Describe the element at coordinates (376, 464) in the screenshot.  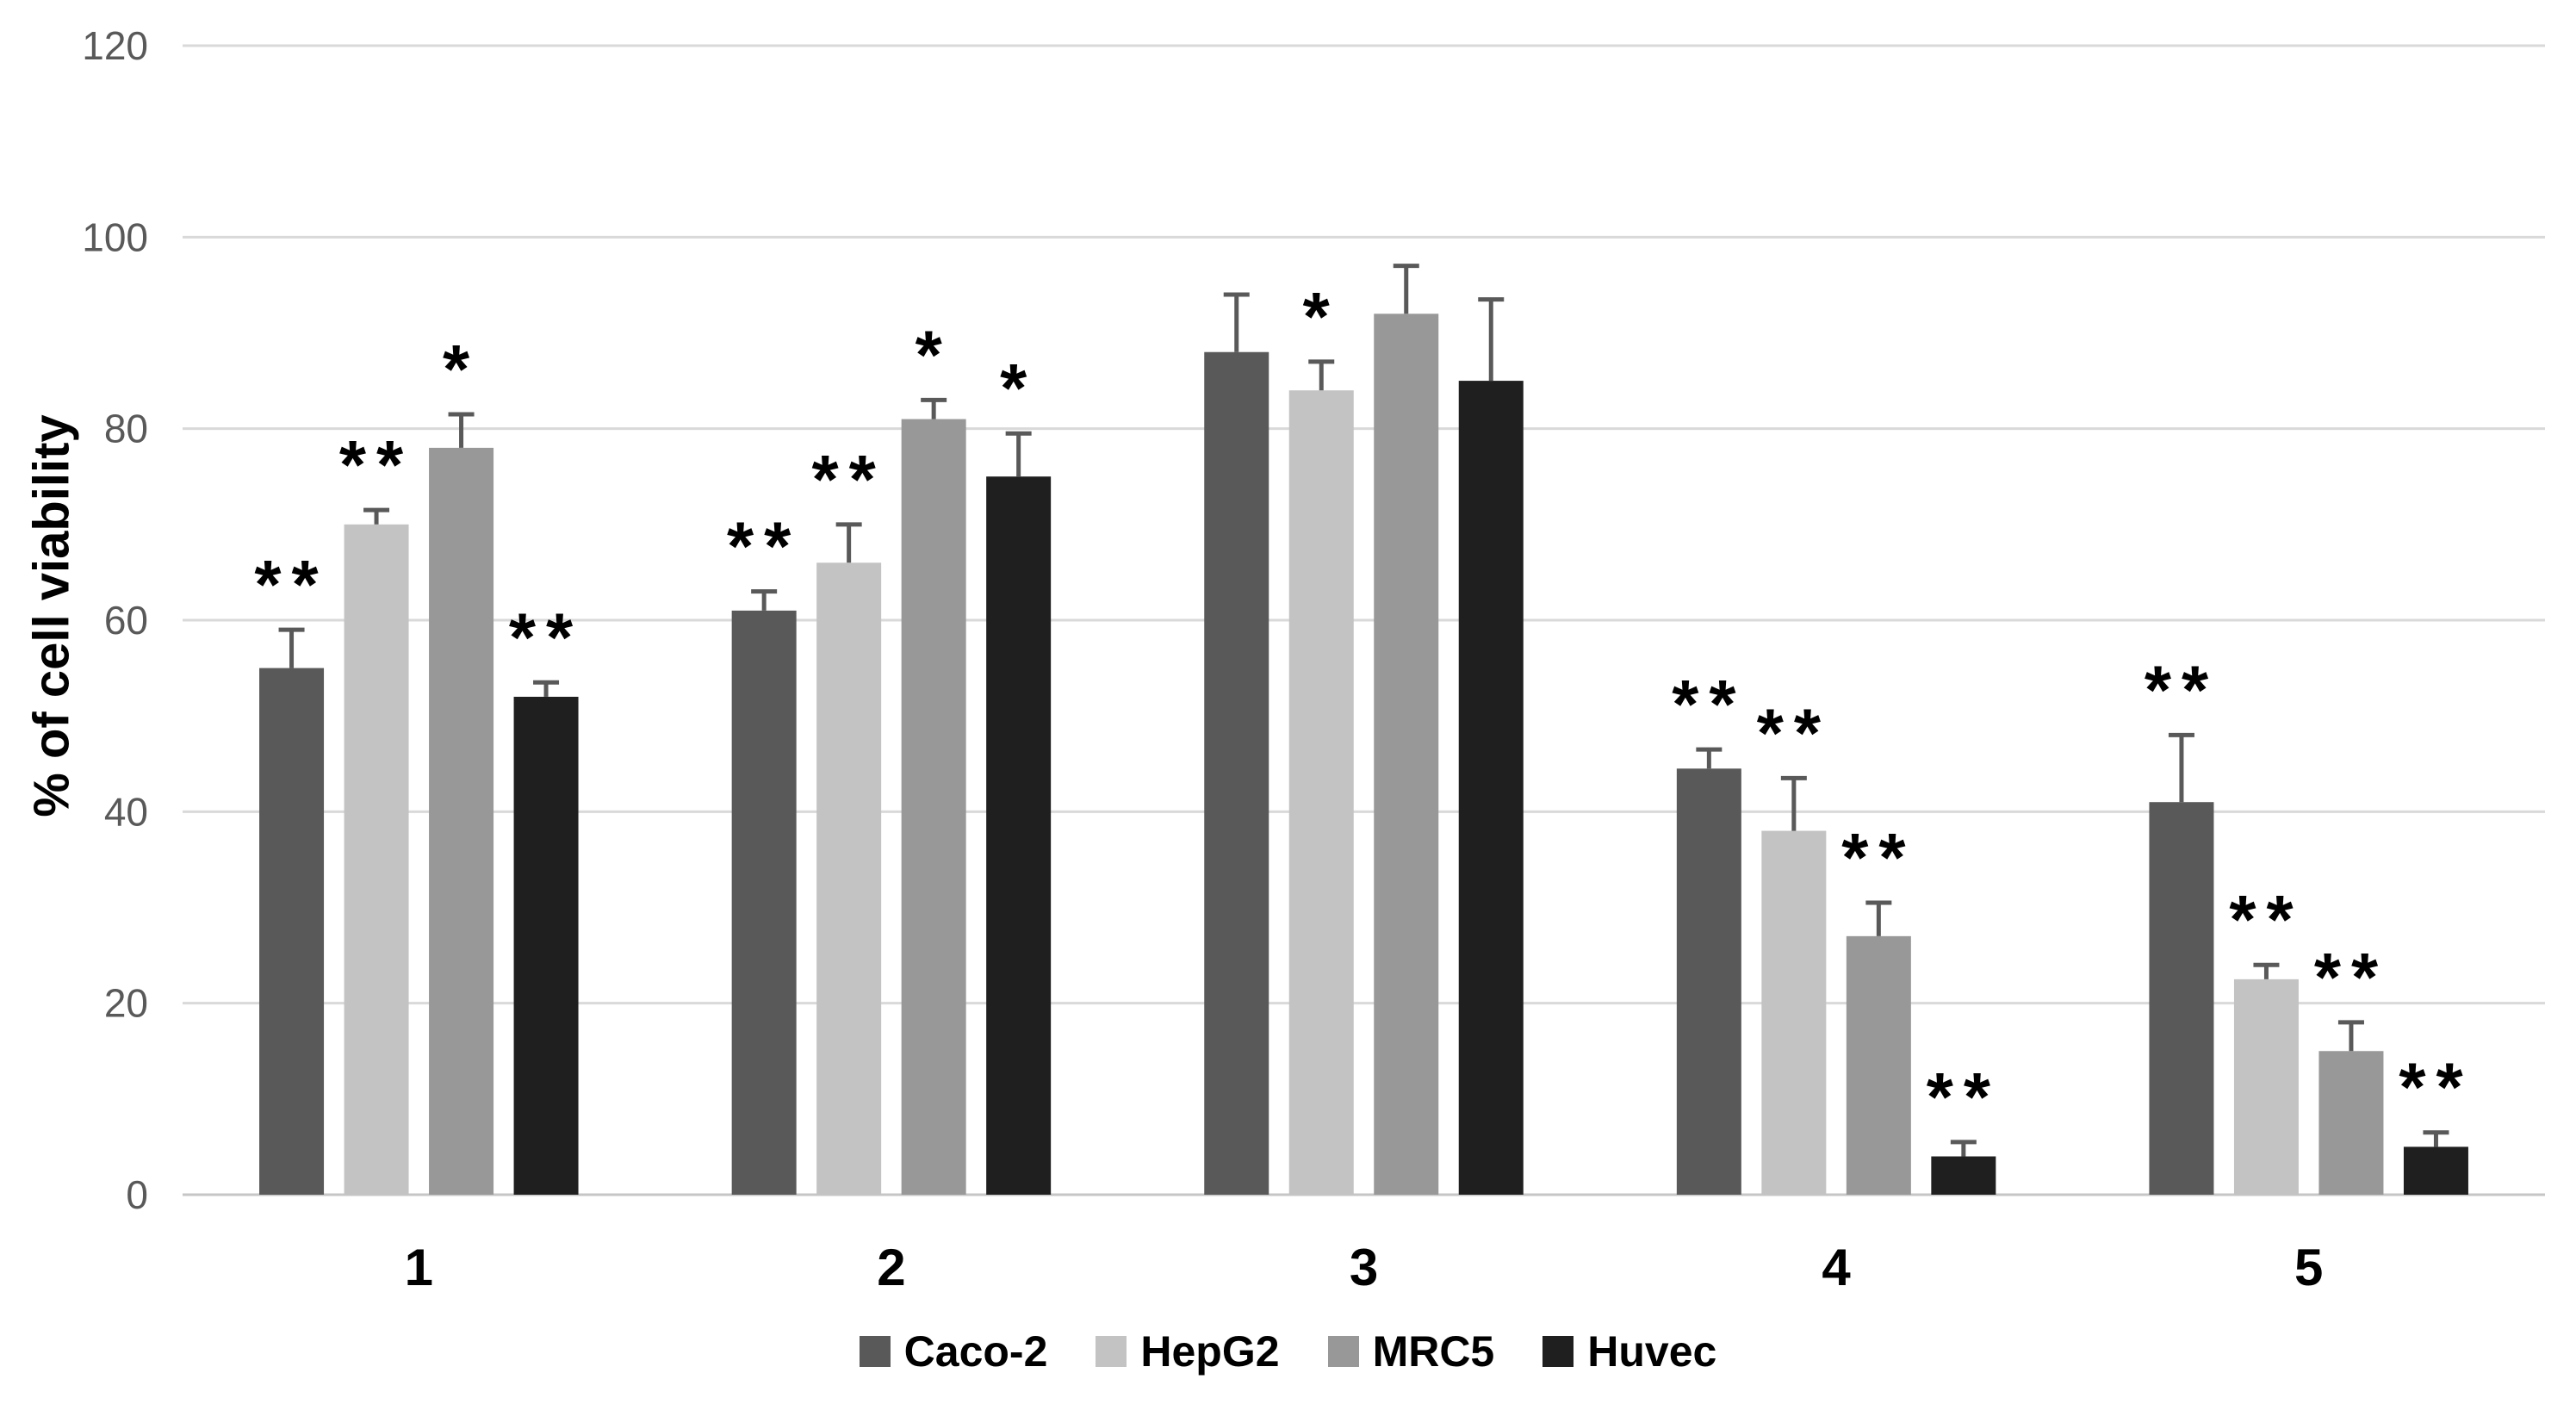
I see `significance-marker-hepg2-group-1: **` at that location.